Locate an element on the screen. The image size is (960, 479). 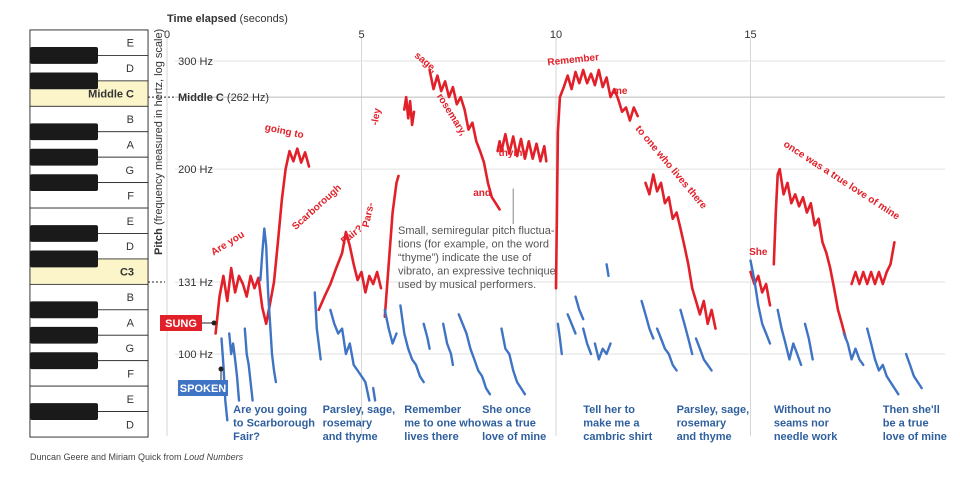
x-tick-label: 15 is located at coordinates (750, 35).